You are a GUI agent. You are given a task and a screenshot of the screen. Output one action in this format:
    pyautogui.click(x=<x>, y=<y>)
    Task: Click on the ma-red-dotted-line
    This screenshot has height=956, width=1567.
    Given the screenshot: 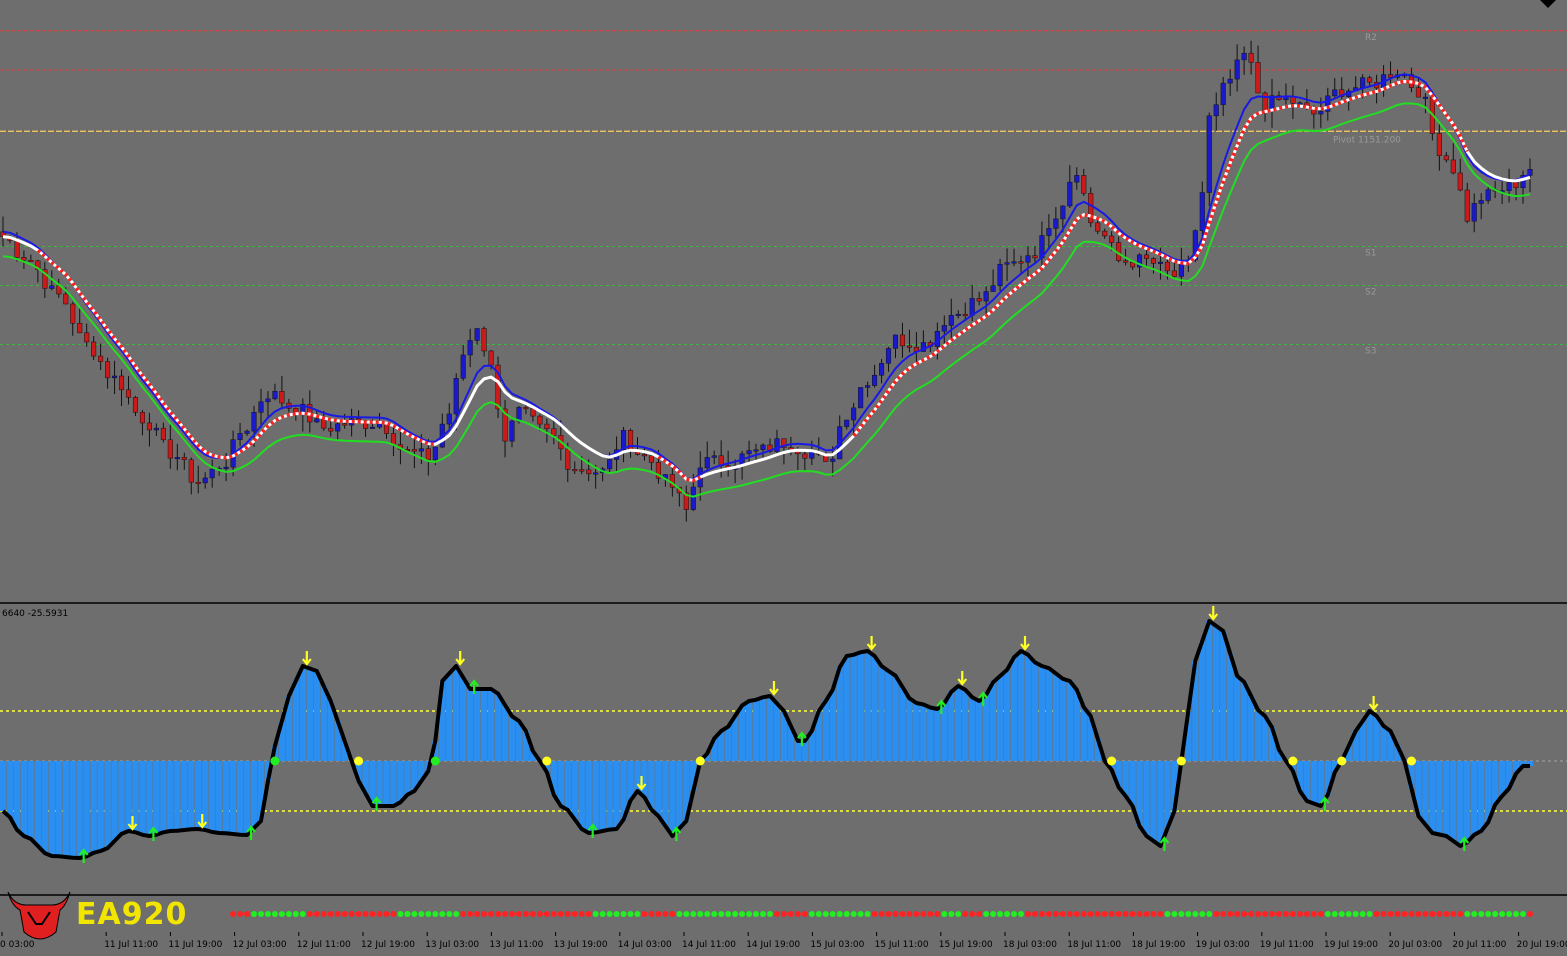 What is the action you would take?
    pyautogui.click(x=1160, y=258)
    